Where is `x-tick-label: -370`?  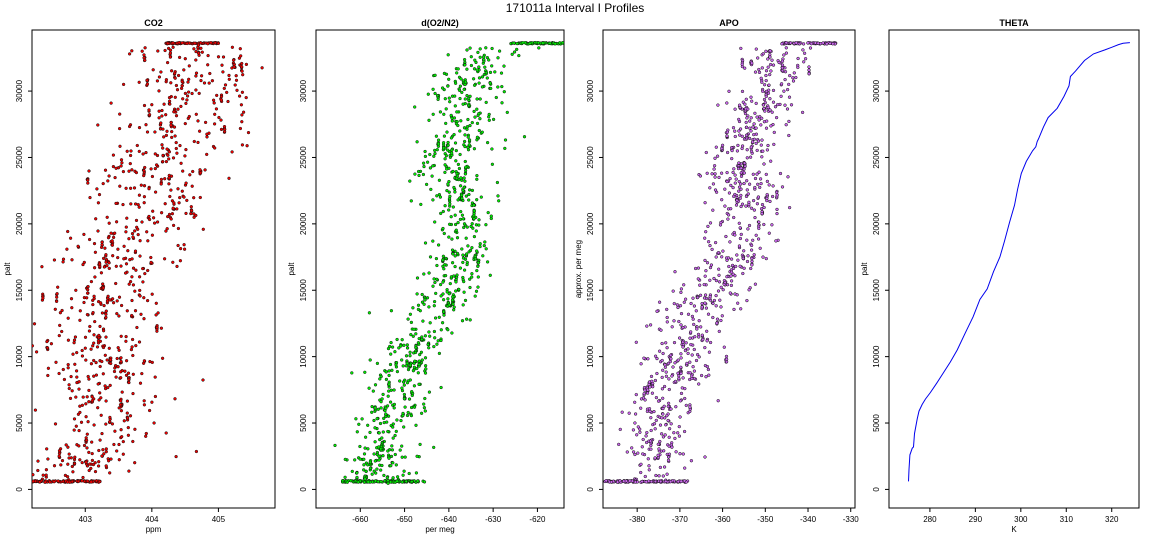 x-tick-label: -370 is located at coordinates (680, 519).